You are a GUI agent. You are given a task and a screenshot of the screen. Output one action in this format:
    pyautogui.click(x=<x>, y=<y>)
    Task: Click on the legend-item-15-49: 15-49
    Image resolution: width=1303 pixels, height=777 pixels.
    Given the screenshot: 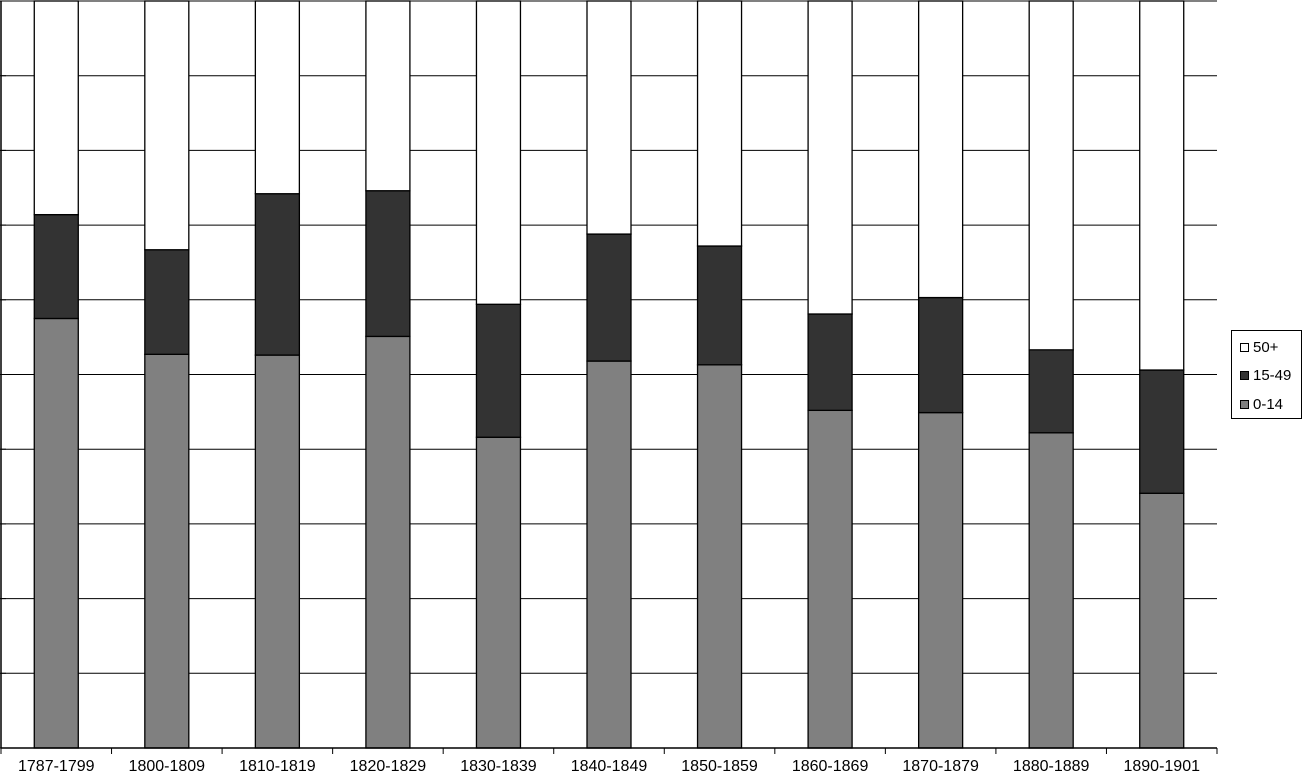 What is the action you would take?
    pyautogui.click(x=1265, y=375)
    